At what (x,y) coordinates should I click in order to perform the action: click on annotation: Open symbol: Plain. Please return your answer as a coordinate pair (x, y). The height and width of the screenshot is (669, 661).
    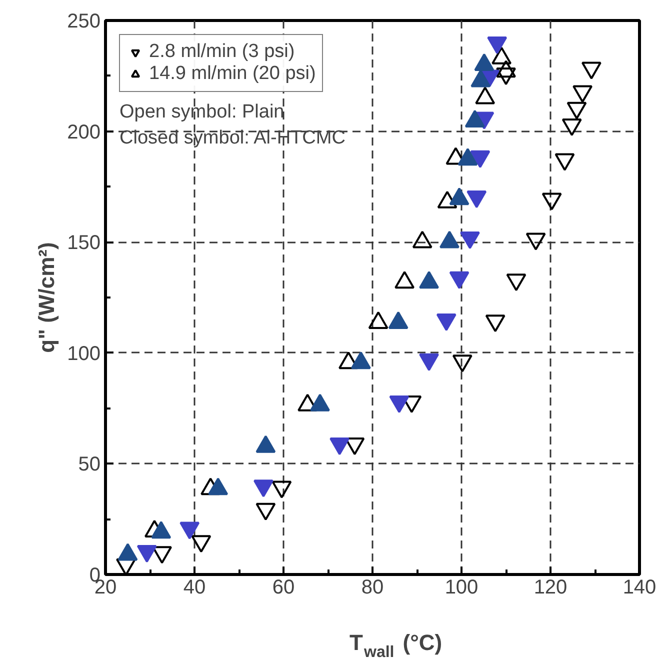
    Looking at the image, I should click on (202, 112).